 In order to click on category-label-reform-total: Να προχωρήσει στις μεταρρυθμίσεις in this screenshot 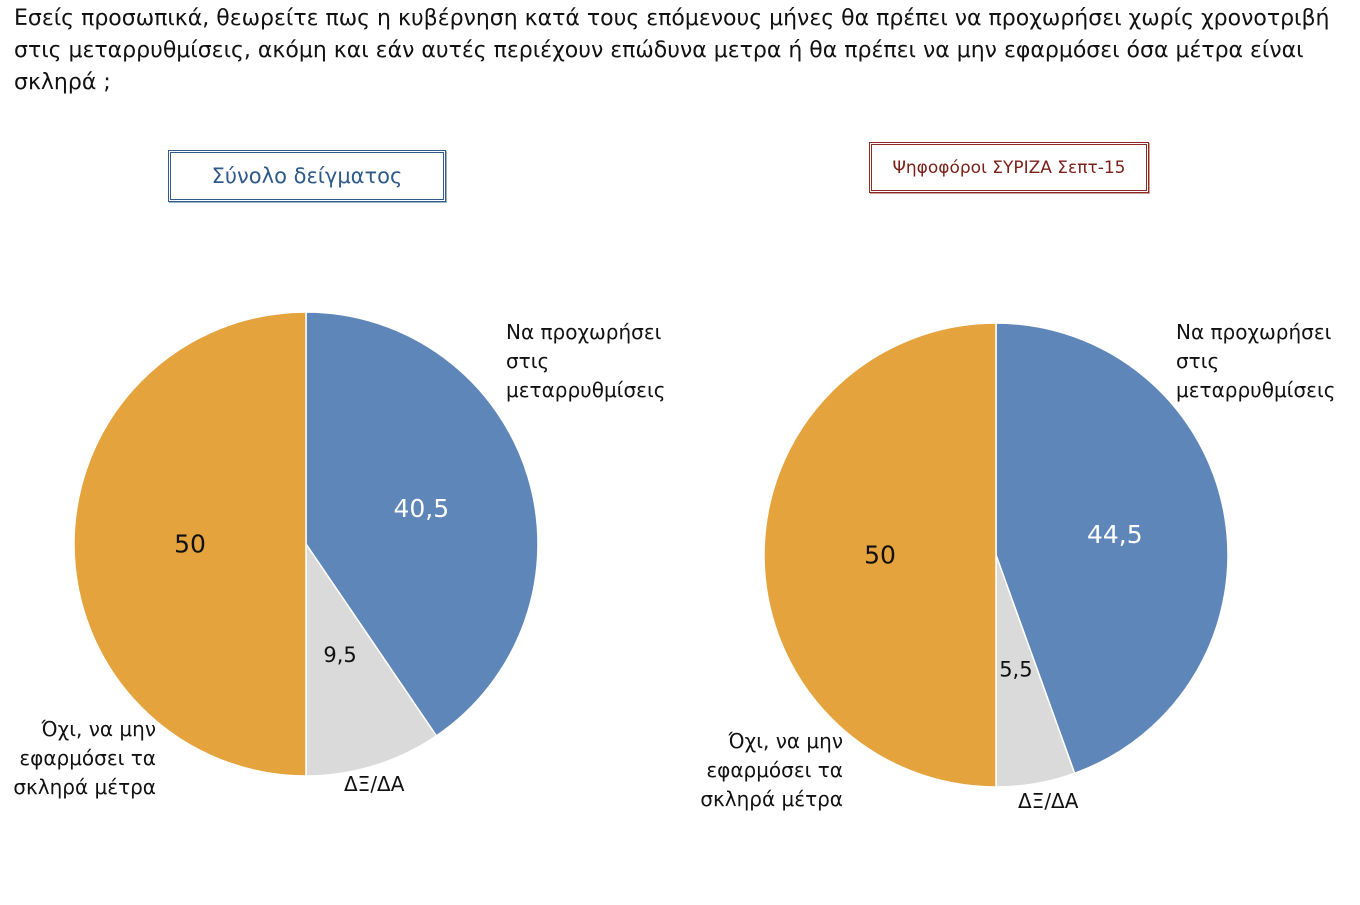, I will do `click(585, 361)`.